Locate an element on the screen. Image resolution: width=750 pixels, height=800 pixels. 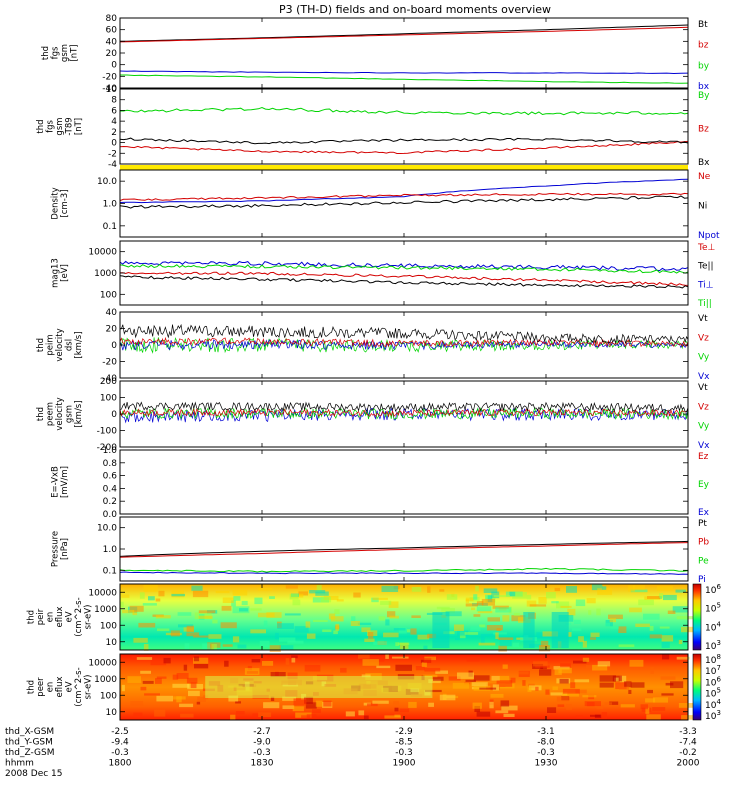
legend-Ne: Ne is located at coordinates (704, 177).